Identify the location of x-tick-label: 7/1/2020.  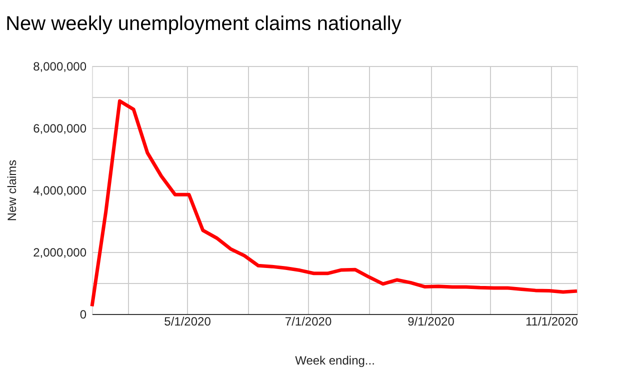
(308, 321).